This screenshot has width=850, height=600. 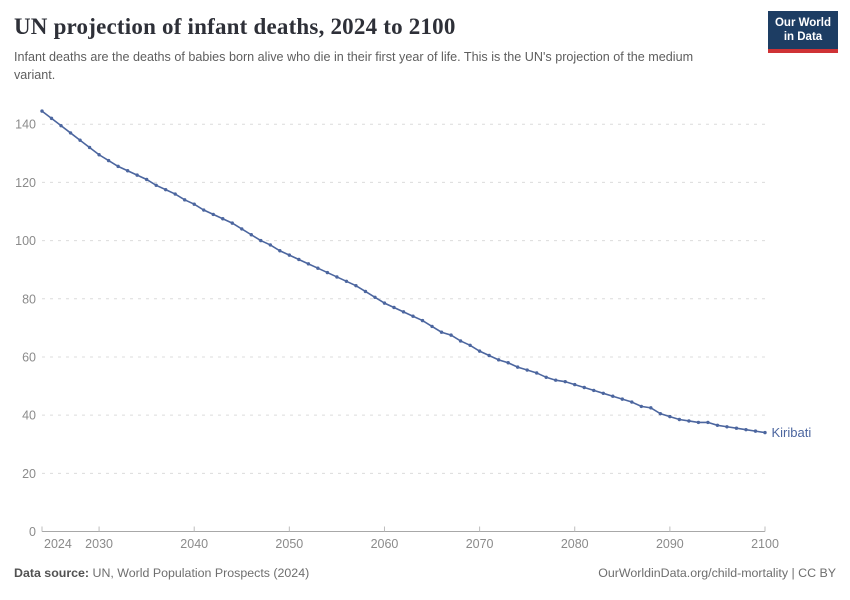 I want to click on x-tick-label: 2030, so click(x=99, y=544).